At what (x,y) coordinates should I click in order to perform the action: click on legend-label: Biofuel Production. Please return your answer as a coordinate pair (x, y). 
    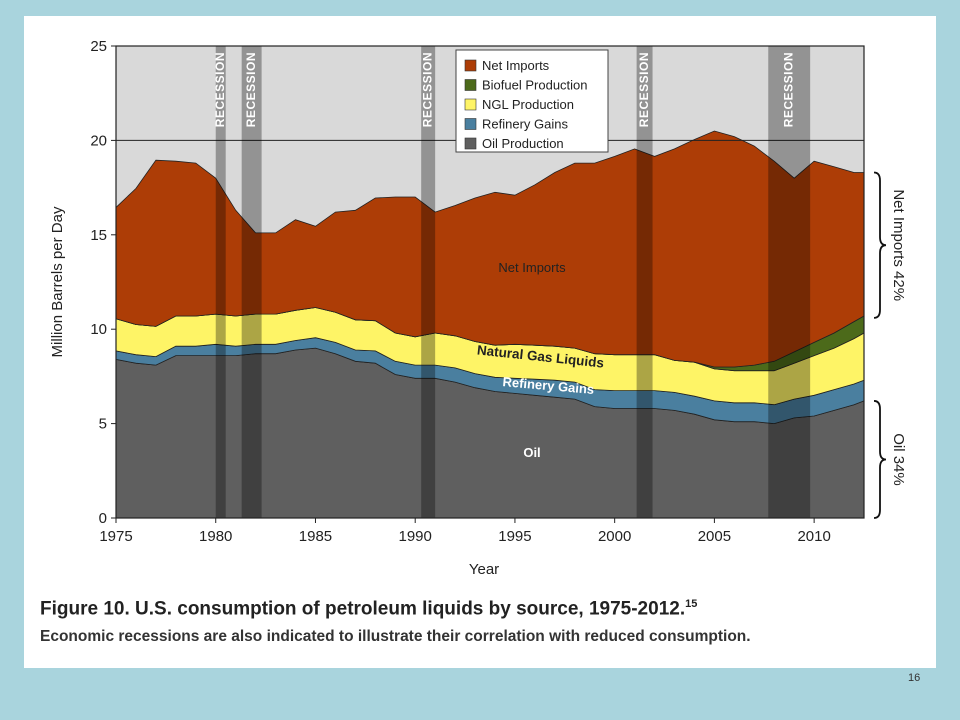
    Looking at the image, I should click on (535, 85).